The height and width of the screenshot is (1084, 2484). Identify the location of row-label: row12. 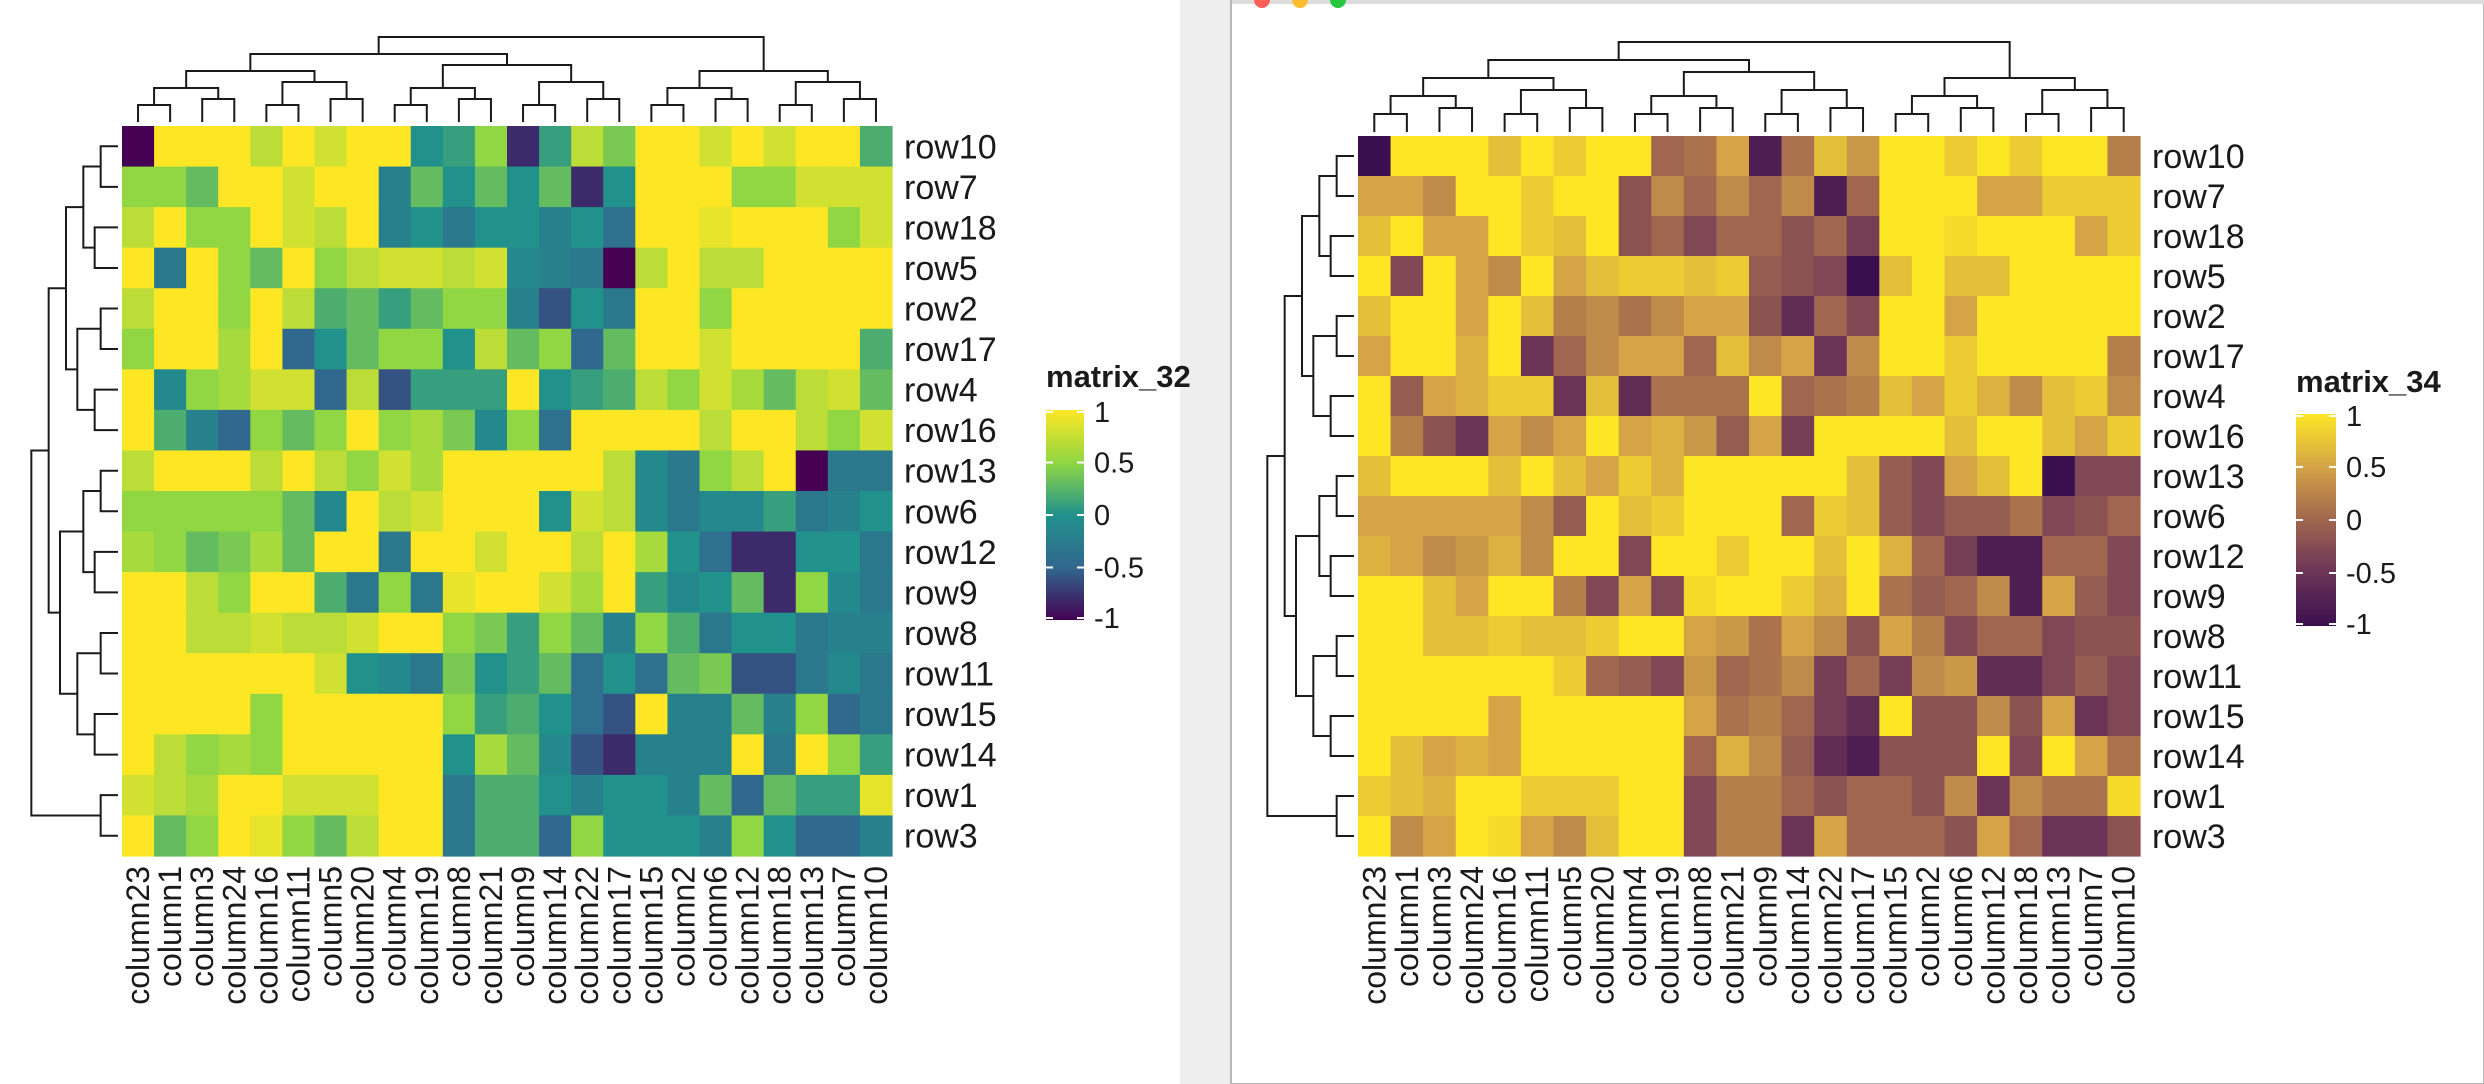
(2198, 557).